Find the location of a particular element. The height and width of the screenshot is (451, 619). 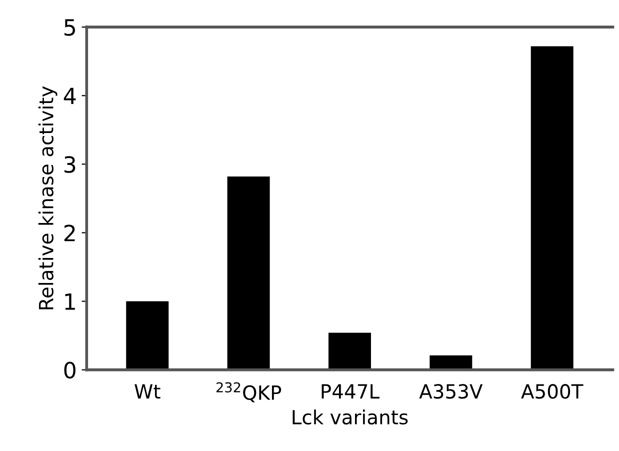

y-tick-label: 4 is located at coordinates (70, 96).